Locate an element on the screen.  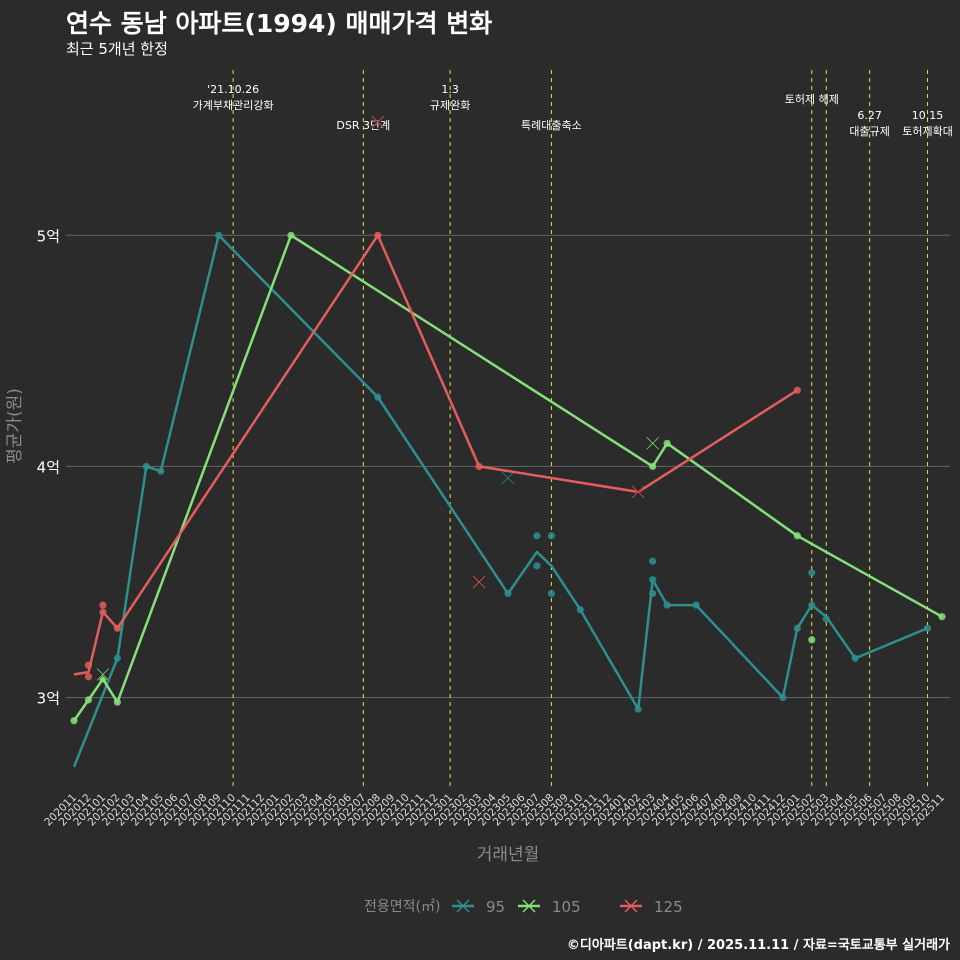
y-tick-label: 3억 is located at coordinates (48, 699).